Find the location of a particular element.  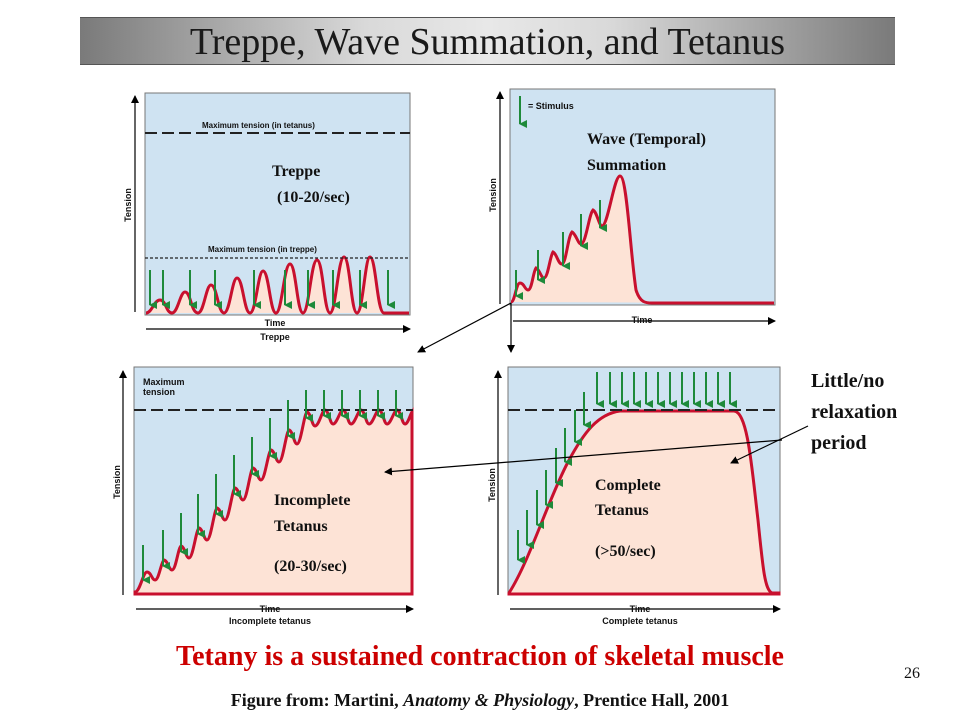

stimulus-legend-text: = Stimulus is located at coordinates (551, 106).